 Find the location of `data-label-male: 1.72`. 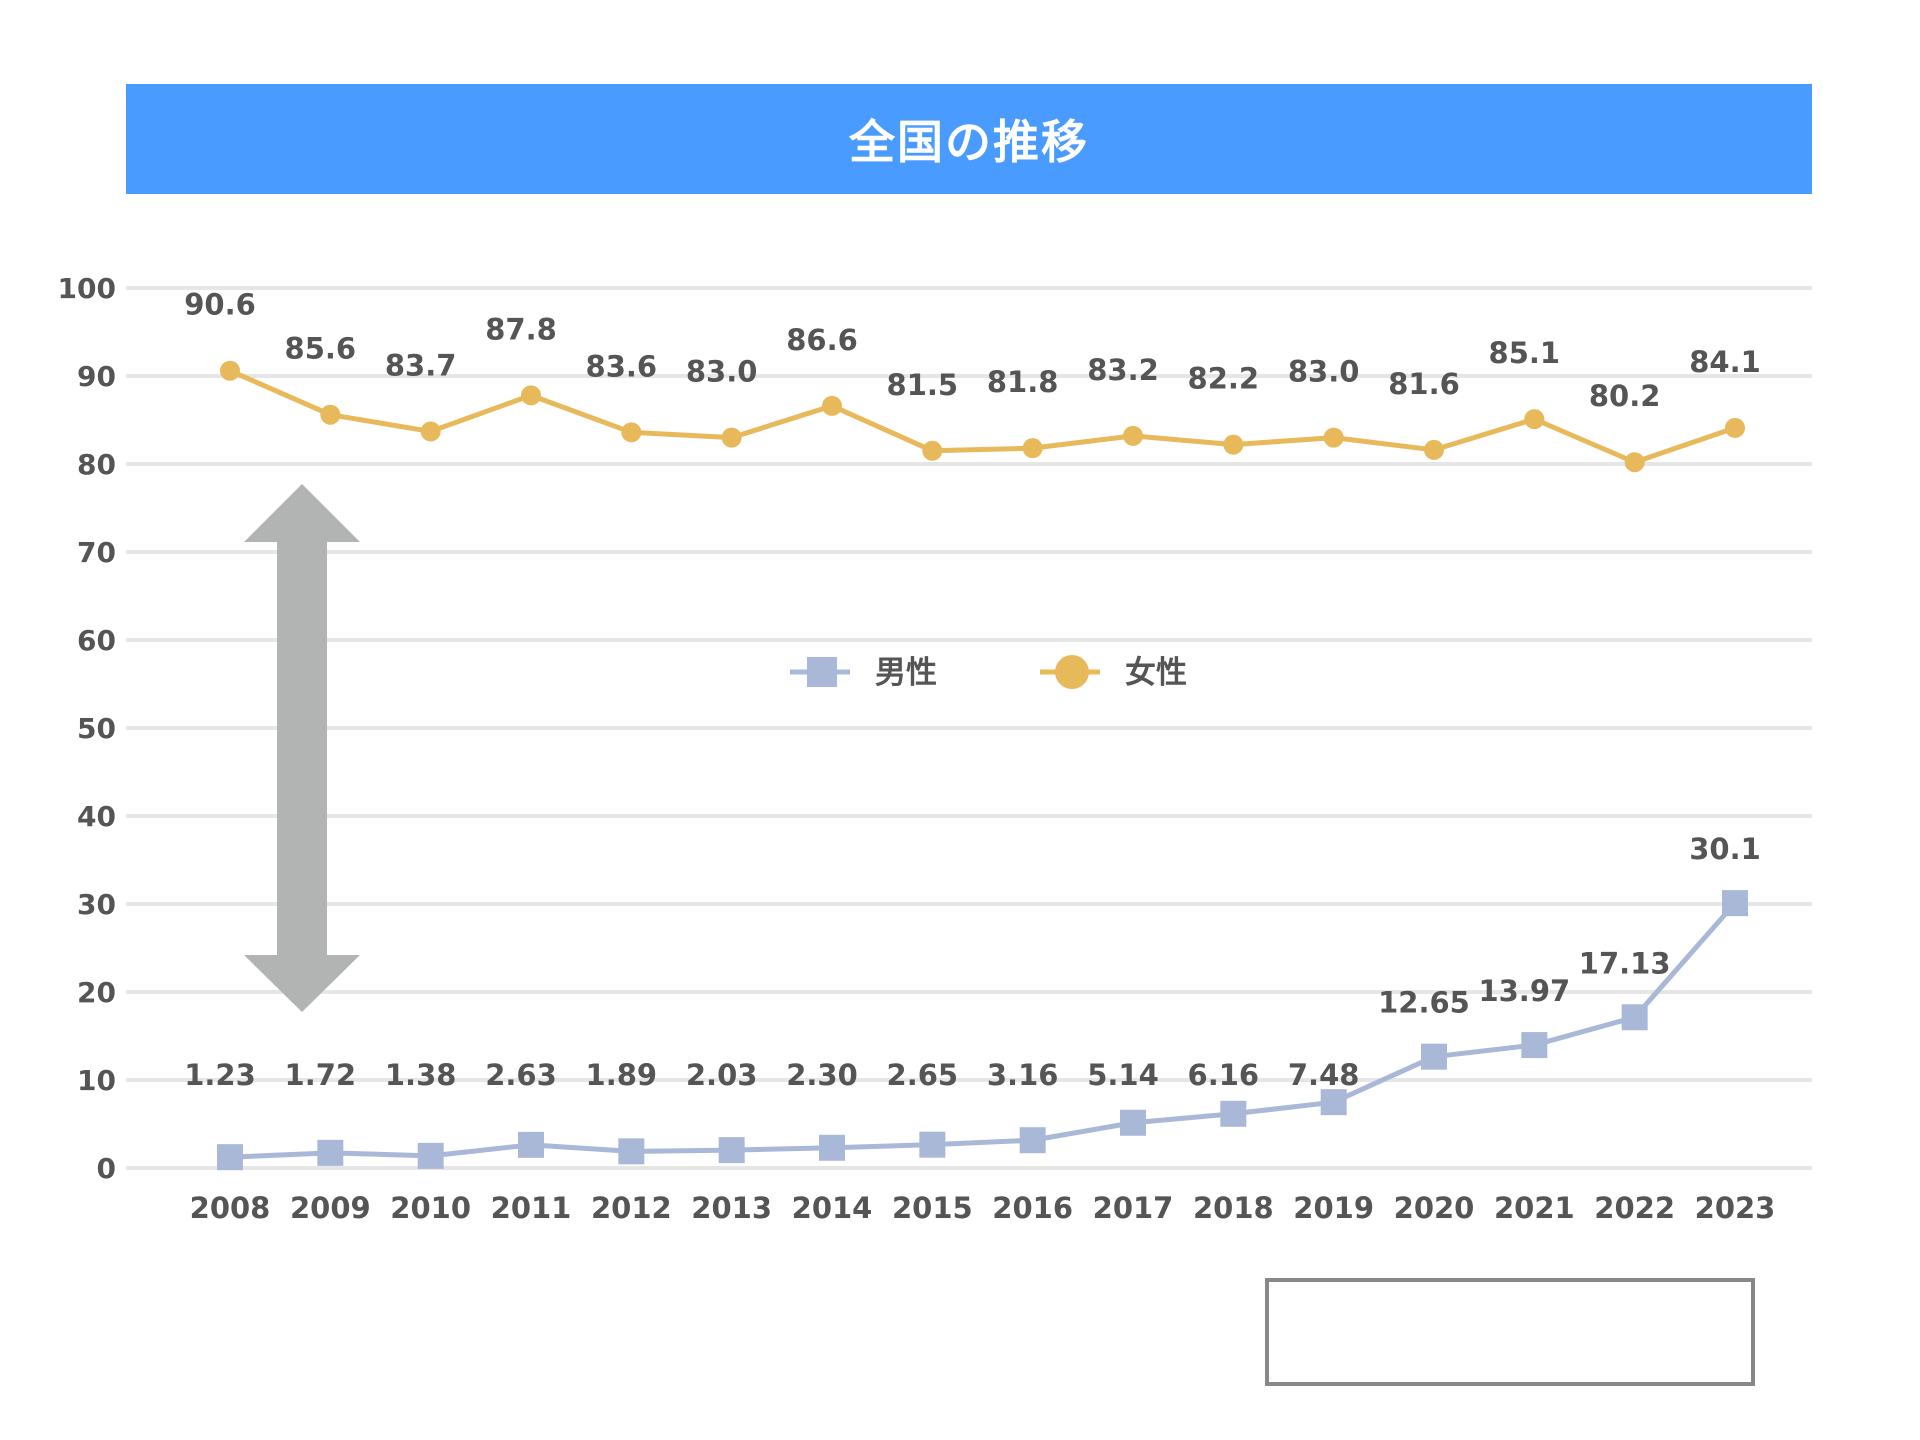

data-label-male: 1.72 is located at coordinates (321, 1075).